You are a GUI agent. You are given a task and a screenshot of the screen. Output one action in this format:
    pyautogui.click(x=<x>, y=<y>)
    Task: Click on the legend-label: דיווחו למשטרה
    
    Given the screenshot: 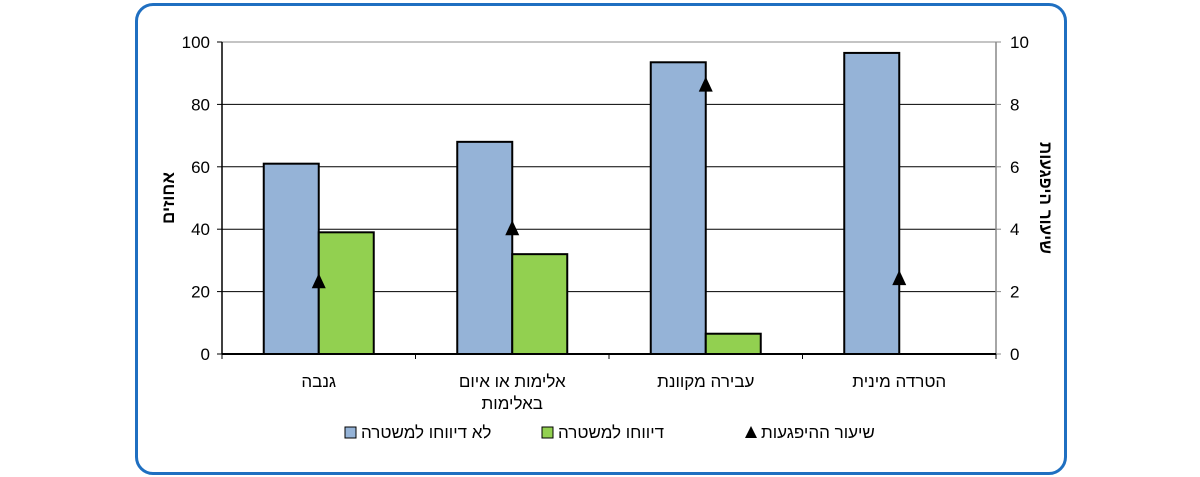 What is the action you would take?
    pyautogui.click(x=611, y=432)
    